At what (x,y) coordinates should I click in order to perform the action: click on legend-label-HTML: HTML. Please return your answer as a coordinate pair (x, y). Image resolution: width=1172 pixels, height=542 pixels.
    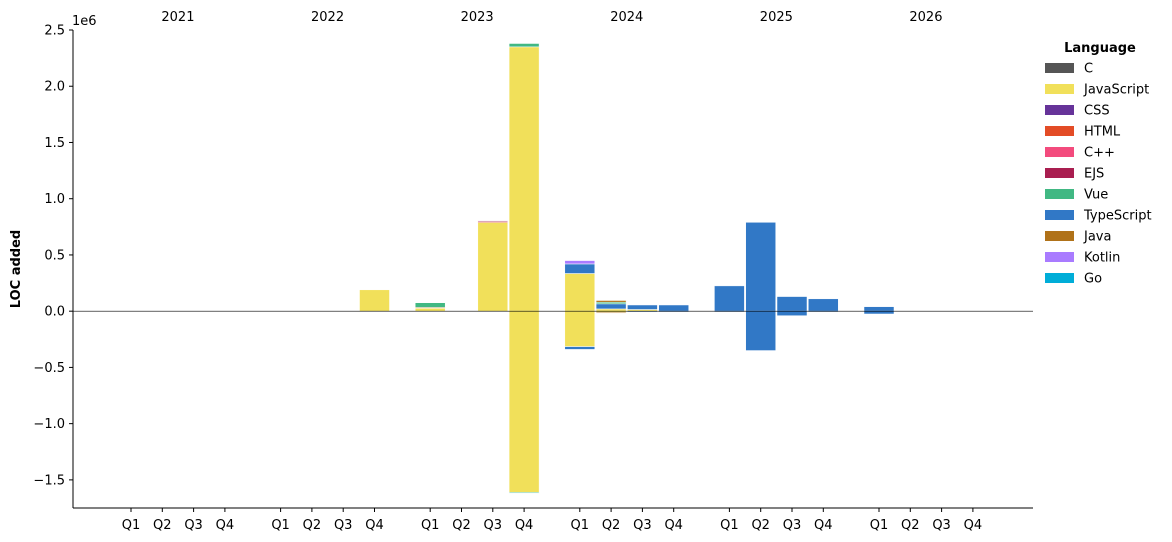
    Looking at the image, I should click on (1102, 132).